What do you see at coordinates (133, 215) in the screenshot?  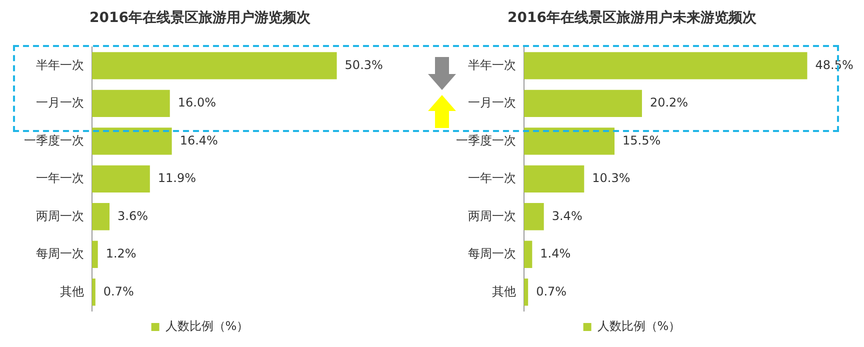 I see `data-label: 3.6%` at bounding box center [133, 215].